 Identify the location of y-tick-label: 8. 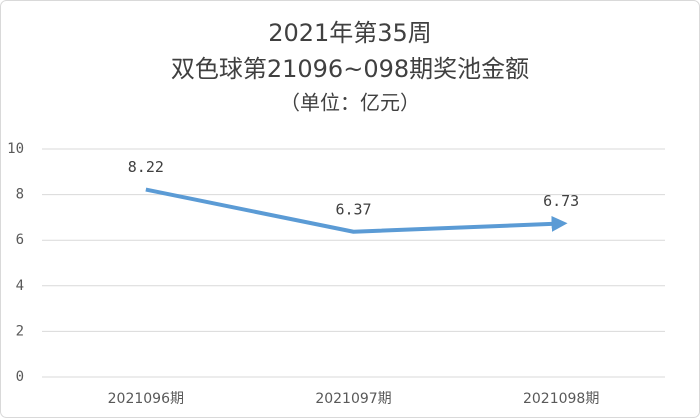
(20, 195).